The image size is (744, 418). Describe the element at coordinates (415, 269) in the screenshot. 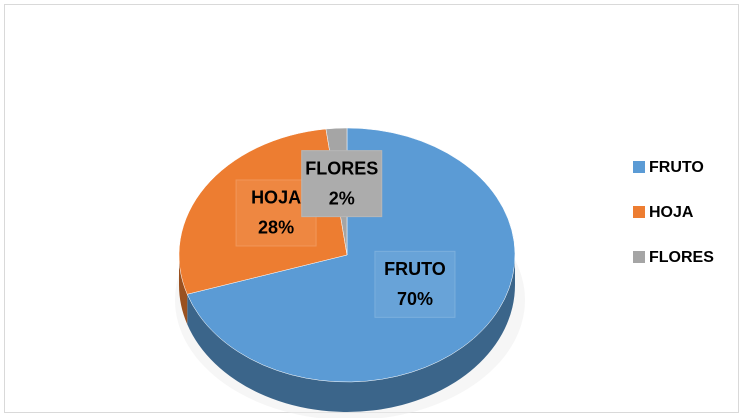

I see `data-label-category: FRUTO` at that location.